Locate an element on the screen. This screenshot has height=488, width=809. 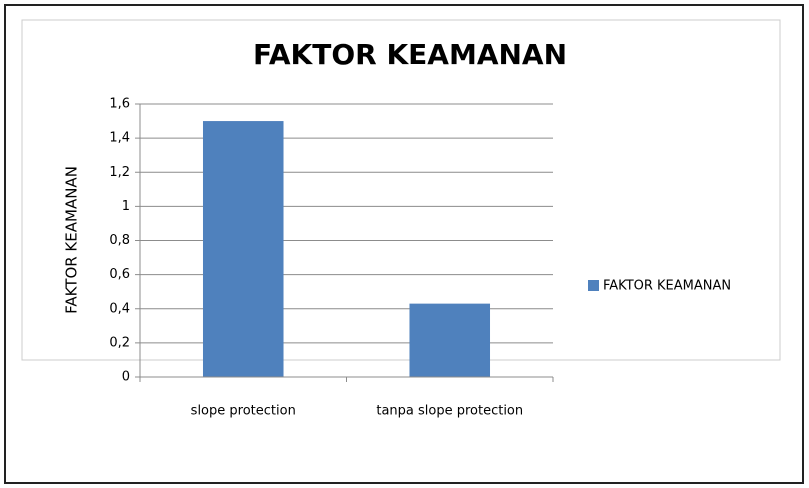
y-tick-label: 1,4 is located at coordinates (119, 138).